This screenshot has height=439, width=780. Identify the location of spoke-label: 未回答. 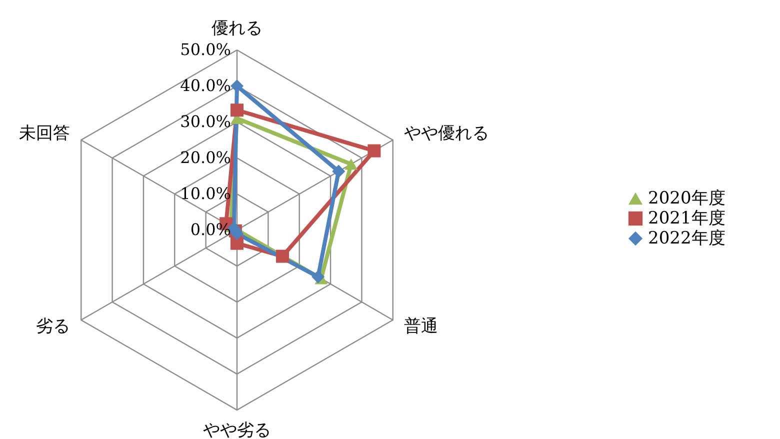
(44, 134).